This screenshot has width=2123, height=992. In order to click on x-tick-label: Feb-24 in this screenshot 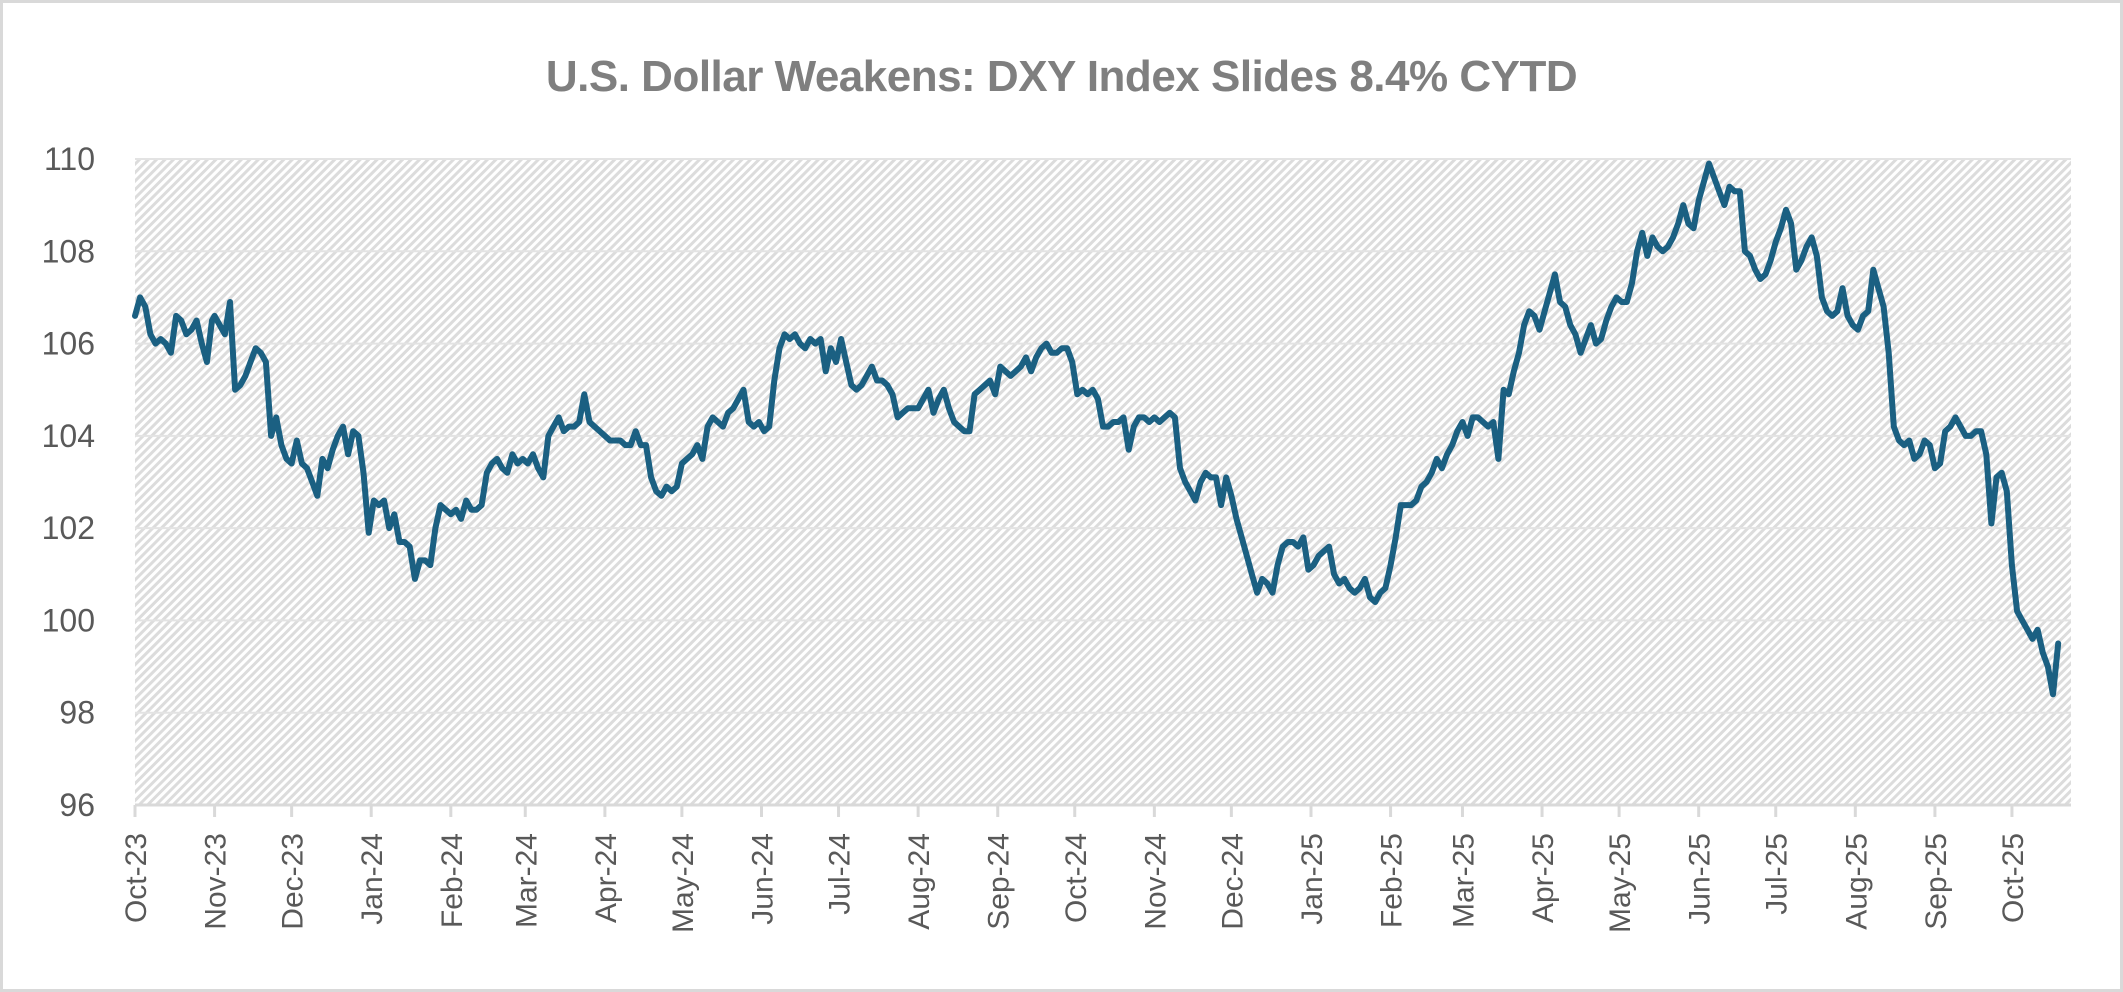, I will do `click(452, 880)`.